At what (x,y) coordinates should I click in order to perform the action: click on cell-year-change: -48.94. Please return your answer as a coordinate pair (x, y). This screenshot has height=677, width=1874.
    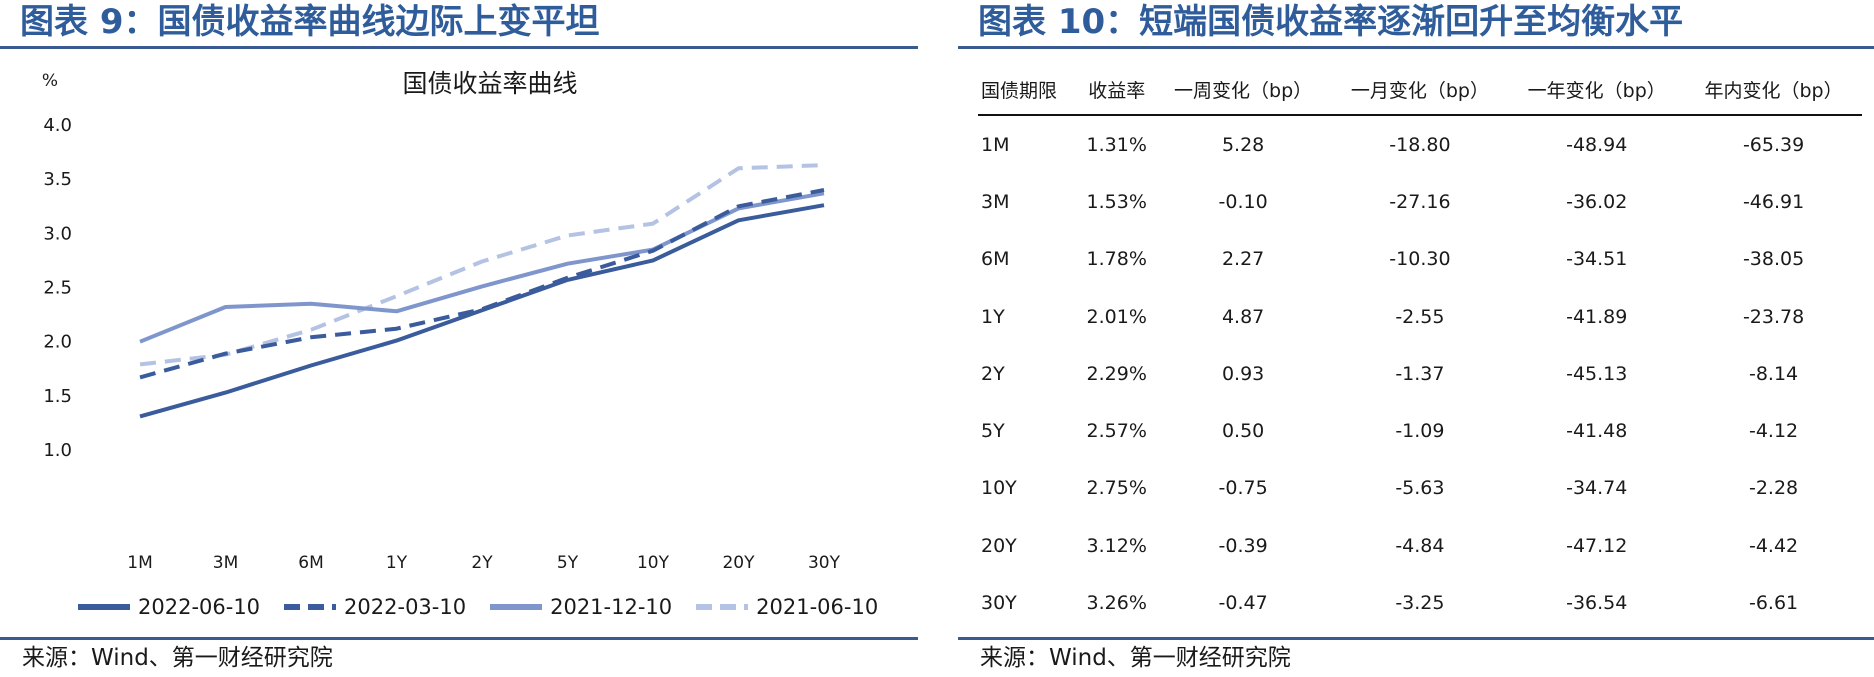
    Looking at the image, I should click on (1597, 144).